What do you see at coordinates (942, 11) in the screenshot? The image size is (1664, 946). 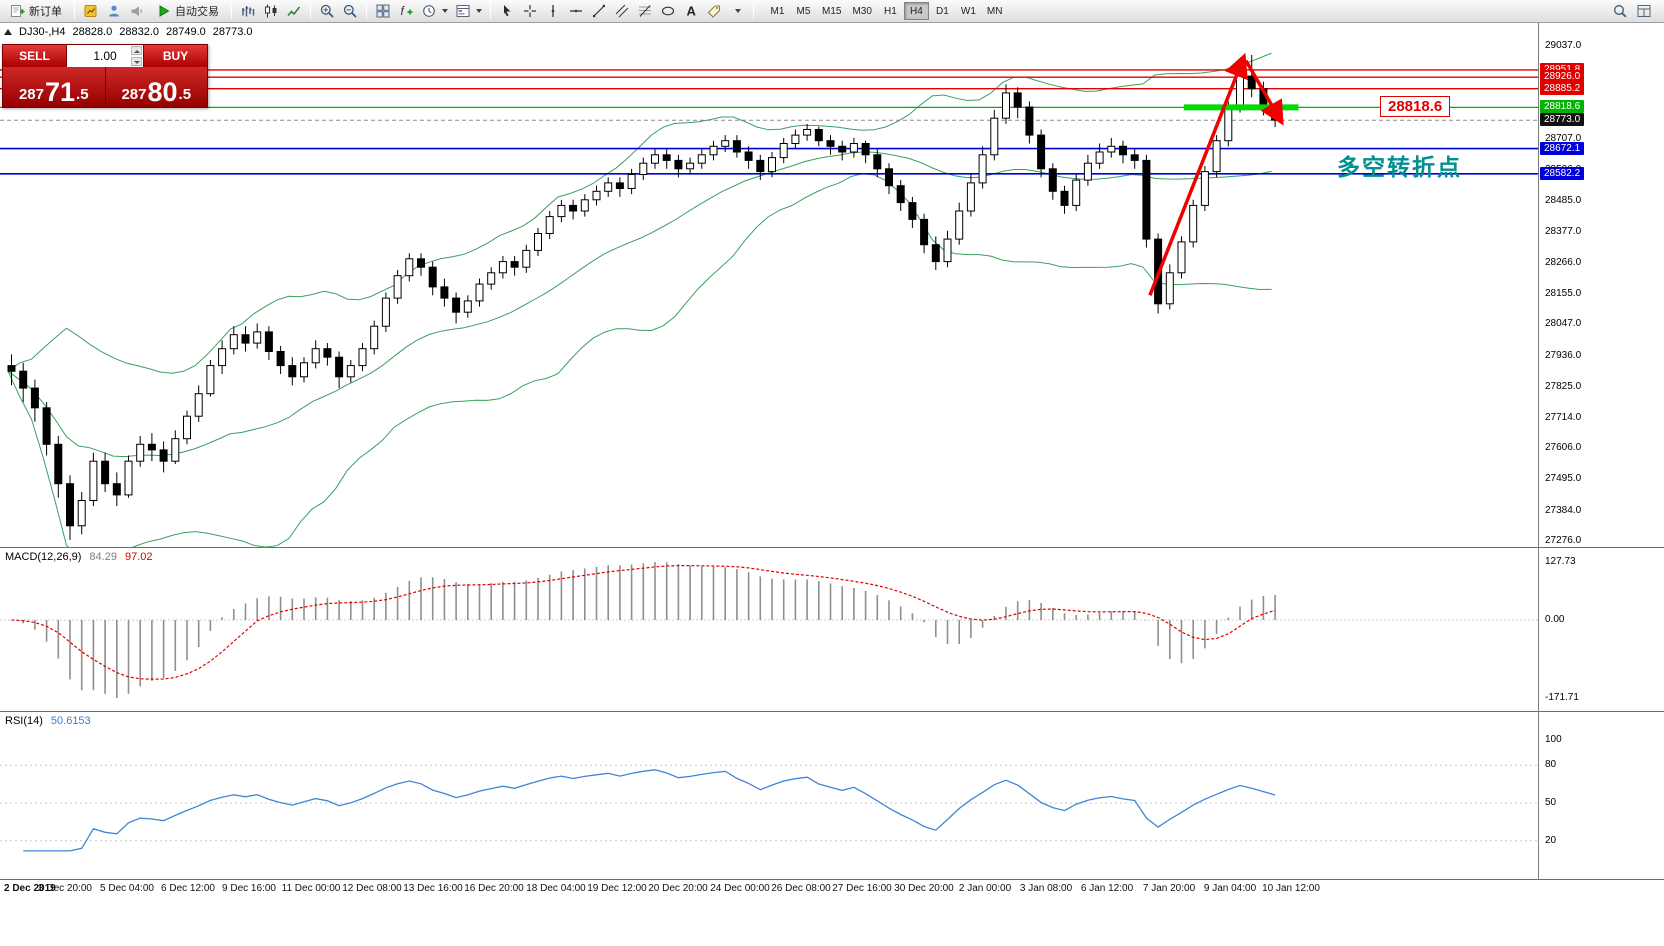 I see `timeframe-button-d1: D1` at bounding box center [942, 11].